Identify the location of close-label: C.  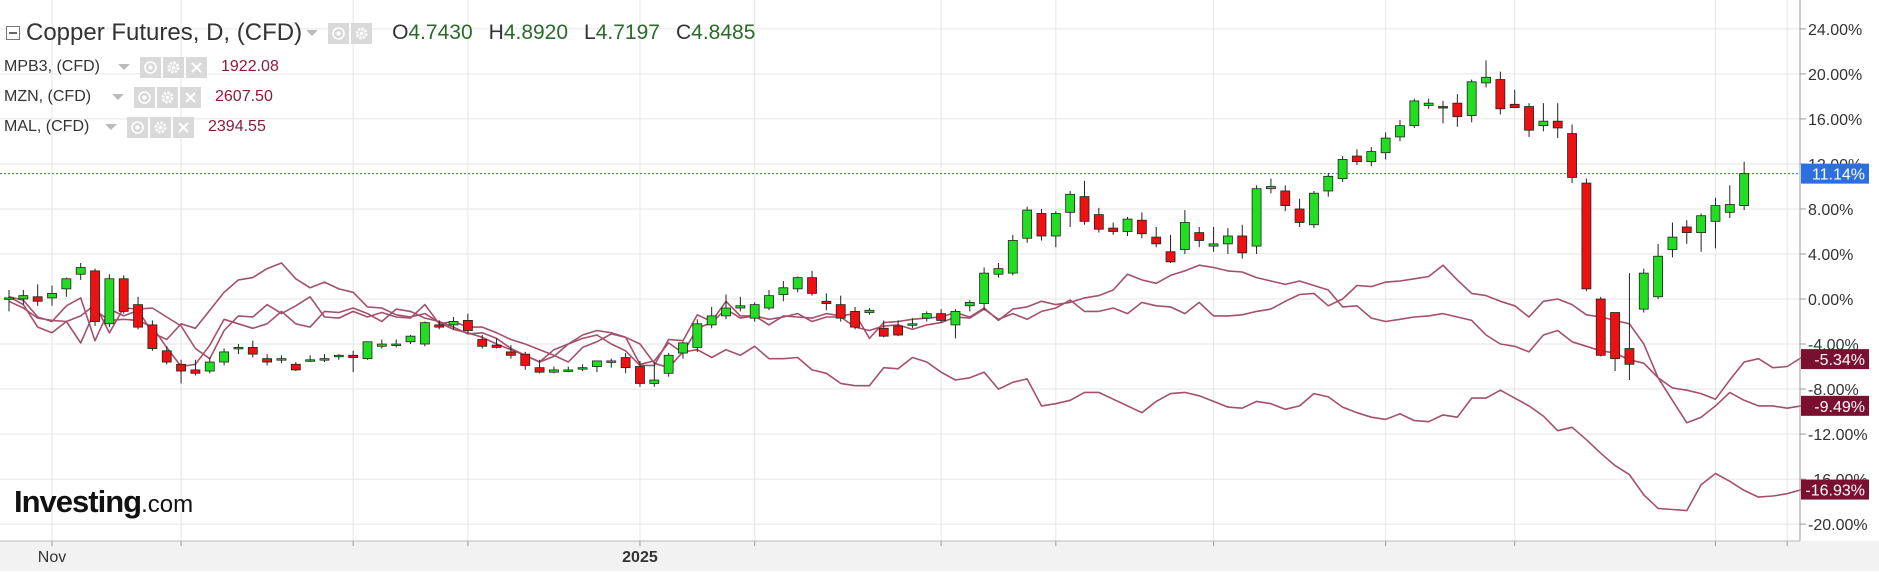
(683, 32).